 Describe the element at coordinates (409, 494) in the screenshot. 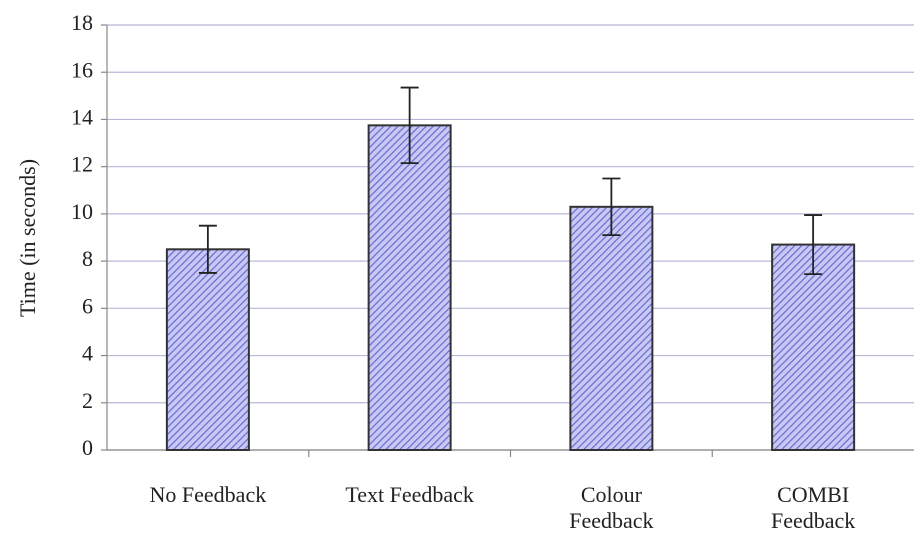

I see `x-tick-label: Text Feedback` at that location.